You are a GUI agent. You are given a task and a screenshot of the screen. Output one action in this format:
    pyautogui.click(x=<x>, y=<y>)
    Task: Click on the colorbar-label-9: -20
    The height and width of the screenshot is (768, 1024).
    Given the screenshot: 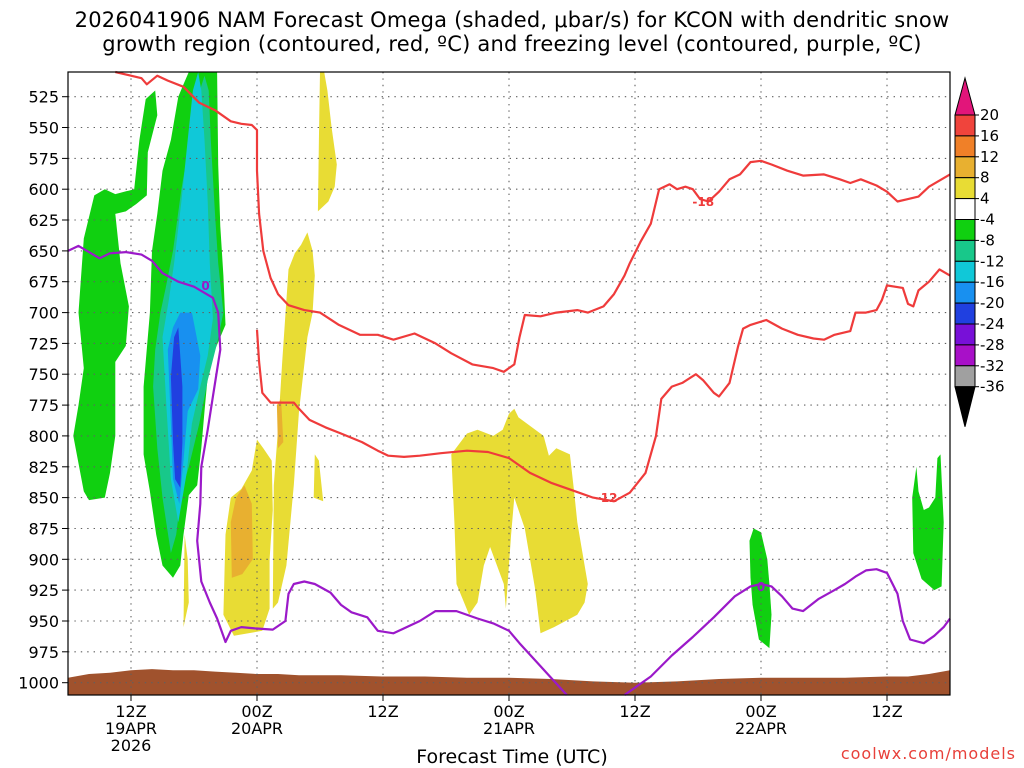 What is the action you would take?
    pyautogui.click(x=992, y=303)
    